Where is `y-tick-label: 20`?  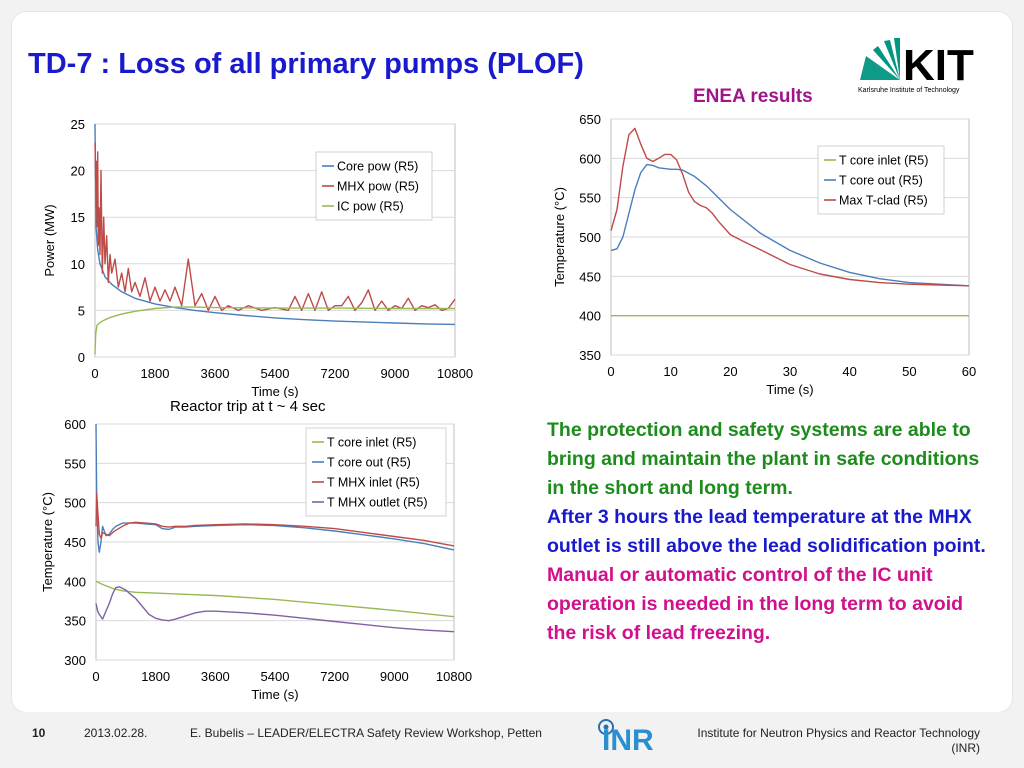
y-tick-label: 20 is located at coordinates (78, 171).